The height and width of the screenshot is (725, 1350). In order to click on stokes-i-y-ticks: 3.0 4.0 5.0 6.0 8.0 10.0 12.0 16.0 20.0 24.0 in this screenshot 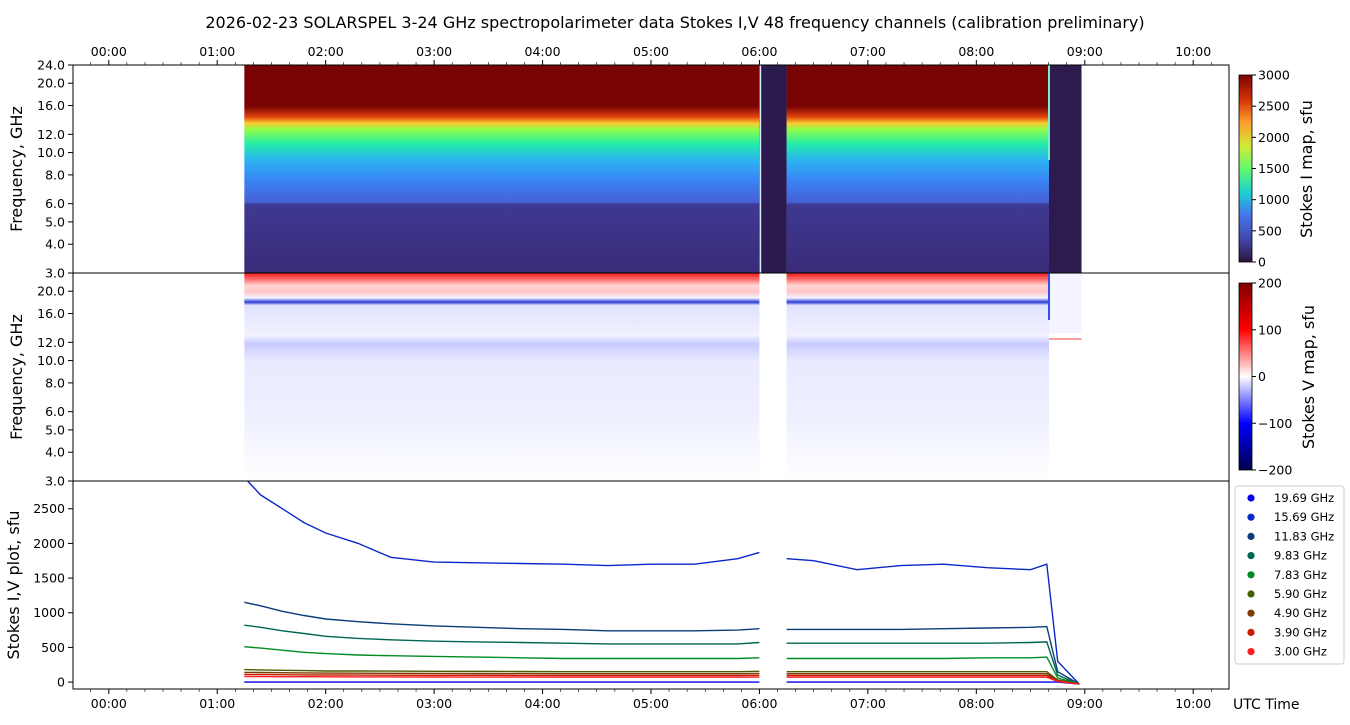, I will do `click(55, 169)`.